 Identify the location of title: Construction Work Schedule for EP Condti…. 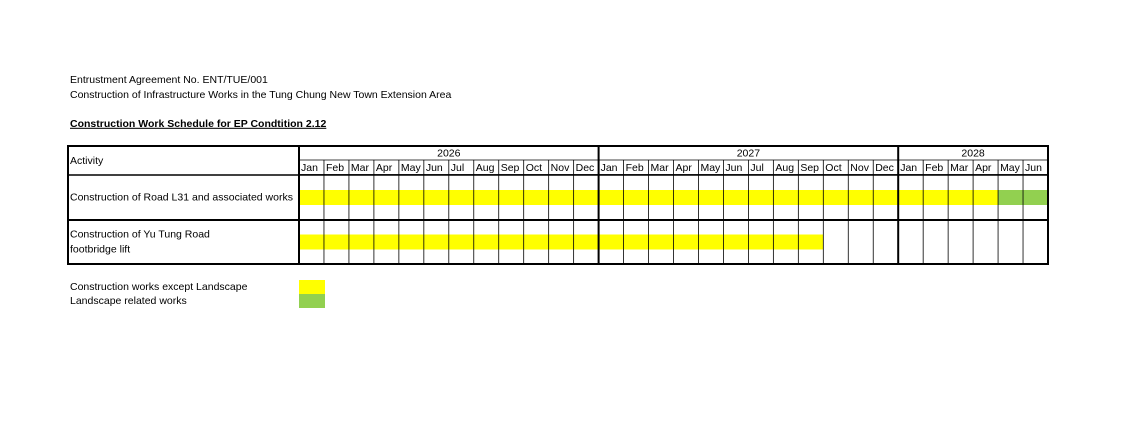
(198, 124).